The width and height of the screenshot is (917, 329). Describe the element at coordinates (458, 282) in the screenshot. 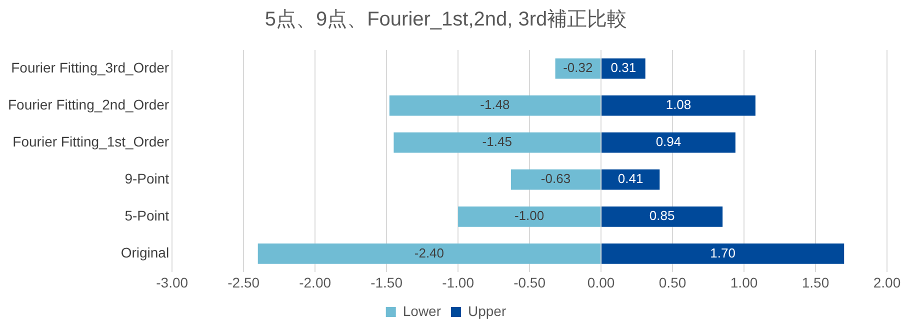

I see `x-tick-label: -1.00` at that location.